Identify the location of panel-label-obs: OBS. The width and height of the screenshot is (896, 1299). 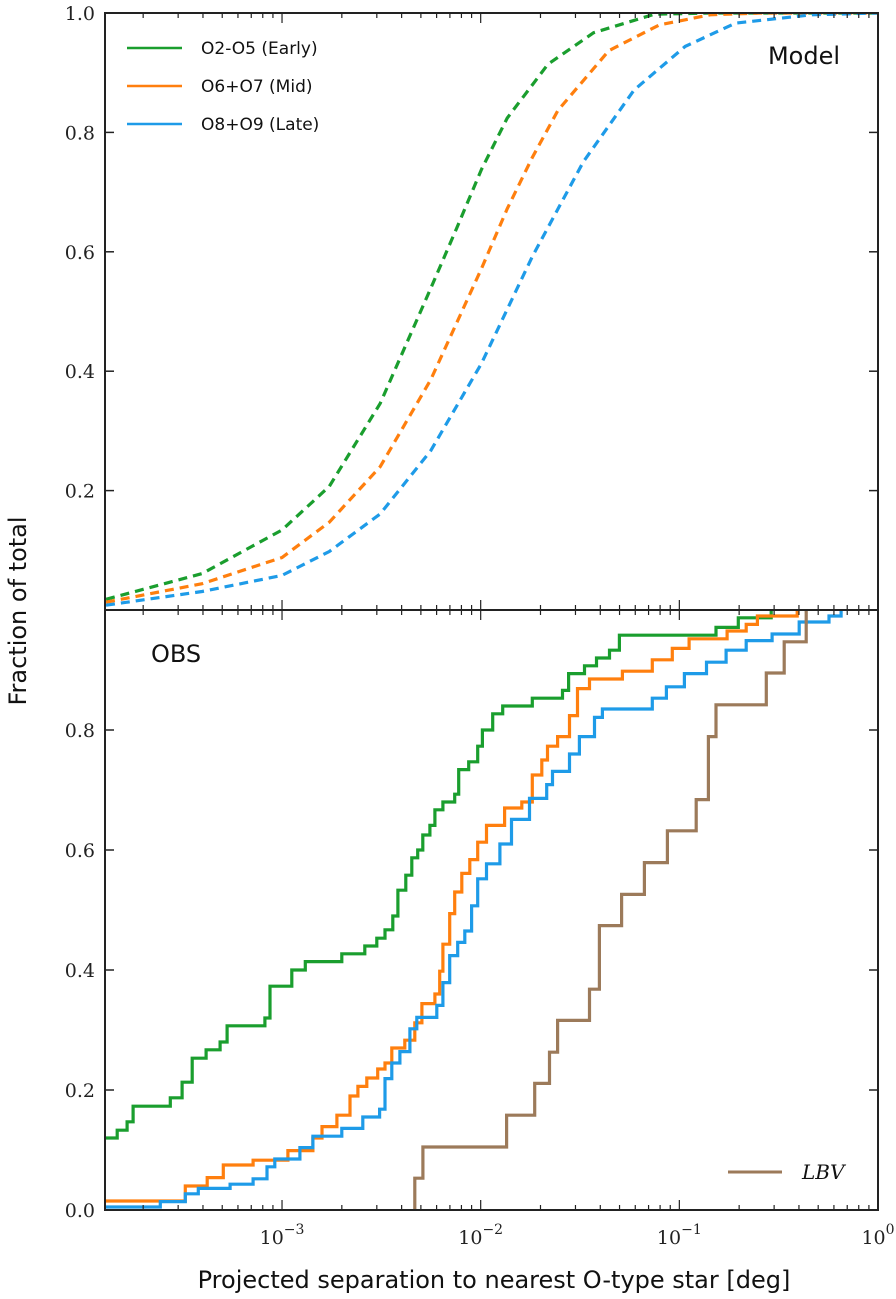
(176, 654).